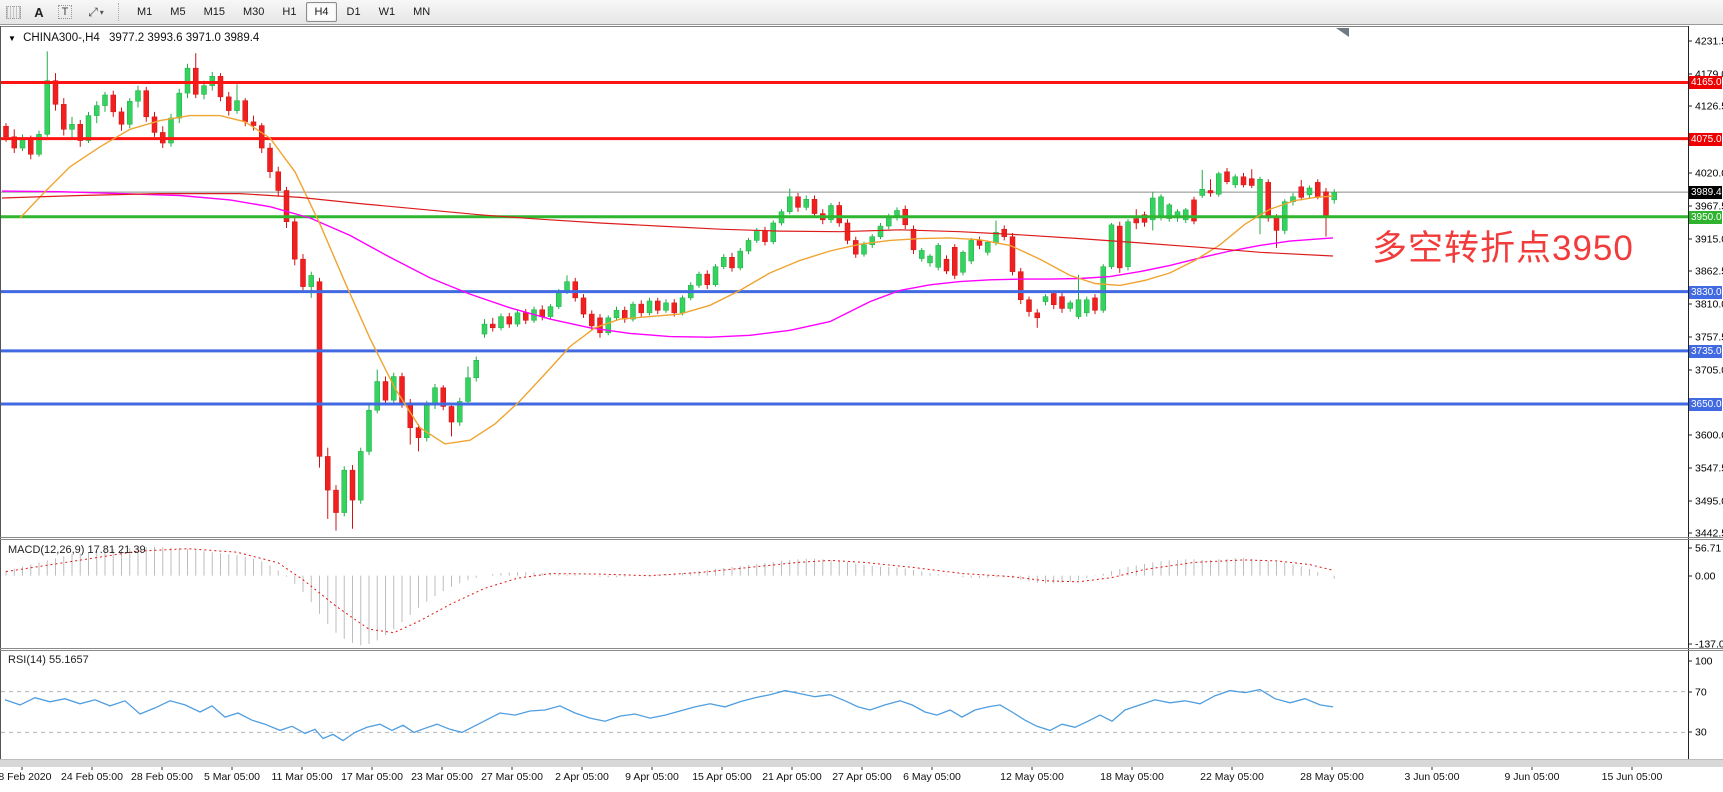 The image size is (1723, 792). Describe the element at coordinates (12, 38) in the screenshot. I see `collapse-triangle-icon: ▼` at that location.